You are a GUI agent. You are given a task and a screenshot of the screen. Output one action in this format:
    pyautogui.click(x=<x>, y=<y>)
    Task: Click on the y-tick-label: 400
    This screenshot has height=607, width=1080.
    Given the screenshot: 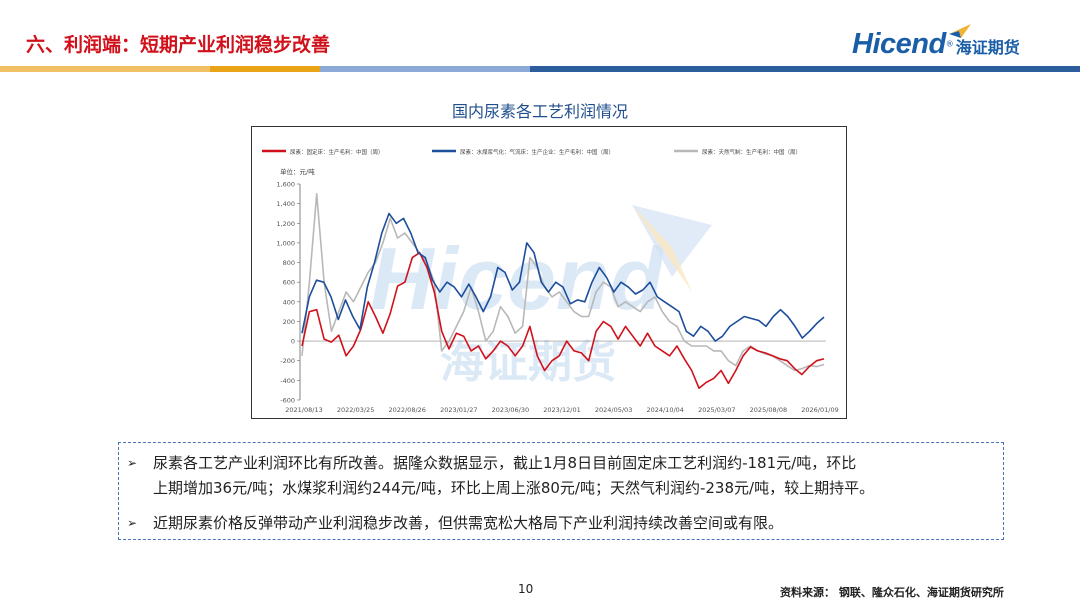 What is the action you would take?
    pyautogui.click(x=289, y=302)
    